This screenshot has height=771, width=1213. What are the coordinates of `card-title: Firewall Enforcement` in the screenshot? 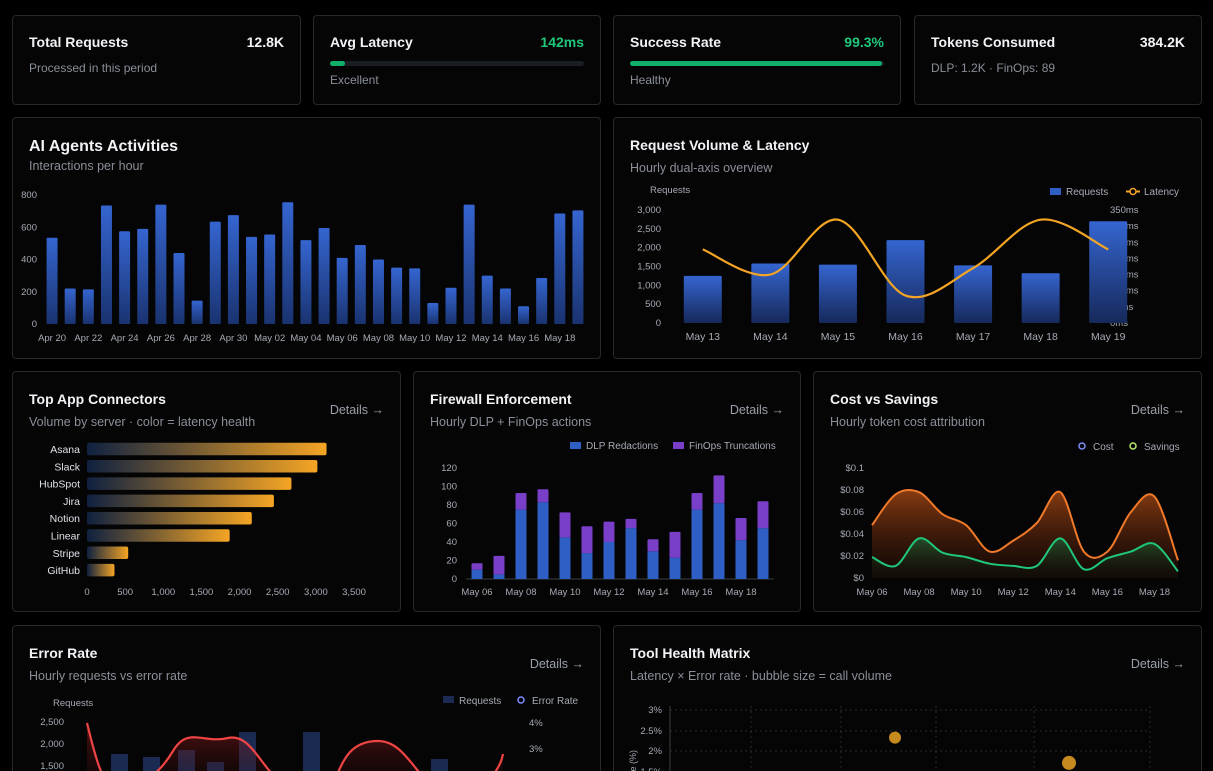 It's located at (501, 399).